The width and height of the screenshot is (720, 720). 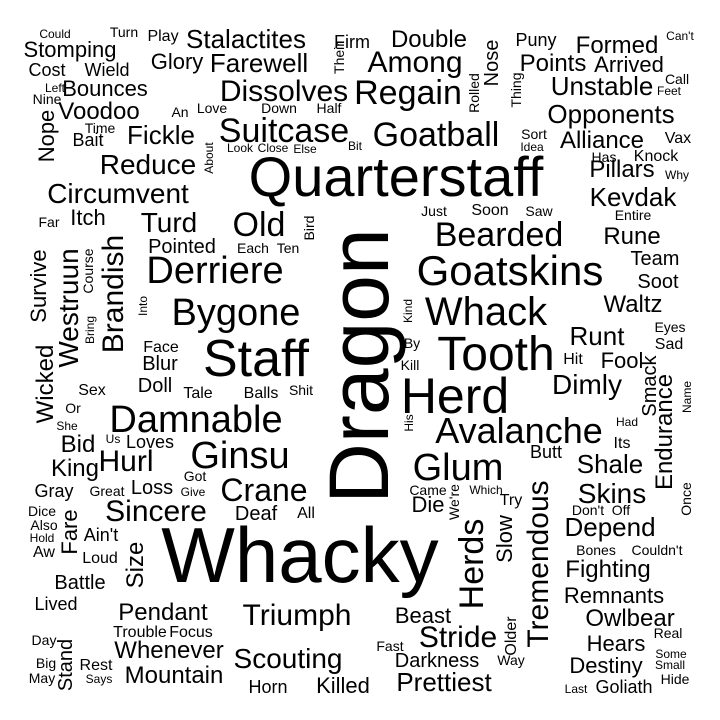 What do you see at coordinates (427, 504) in the screenshot?
I see `word-die: Die` at bounding box center [427, 504].